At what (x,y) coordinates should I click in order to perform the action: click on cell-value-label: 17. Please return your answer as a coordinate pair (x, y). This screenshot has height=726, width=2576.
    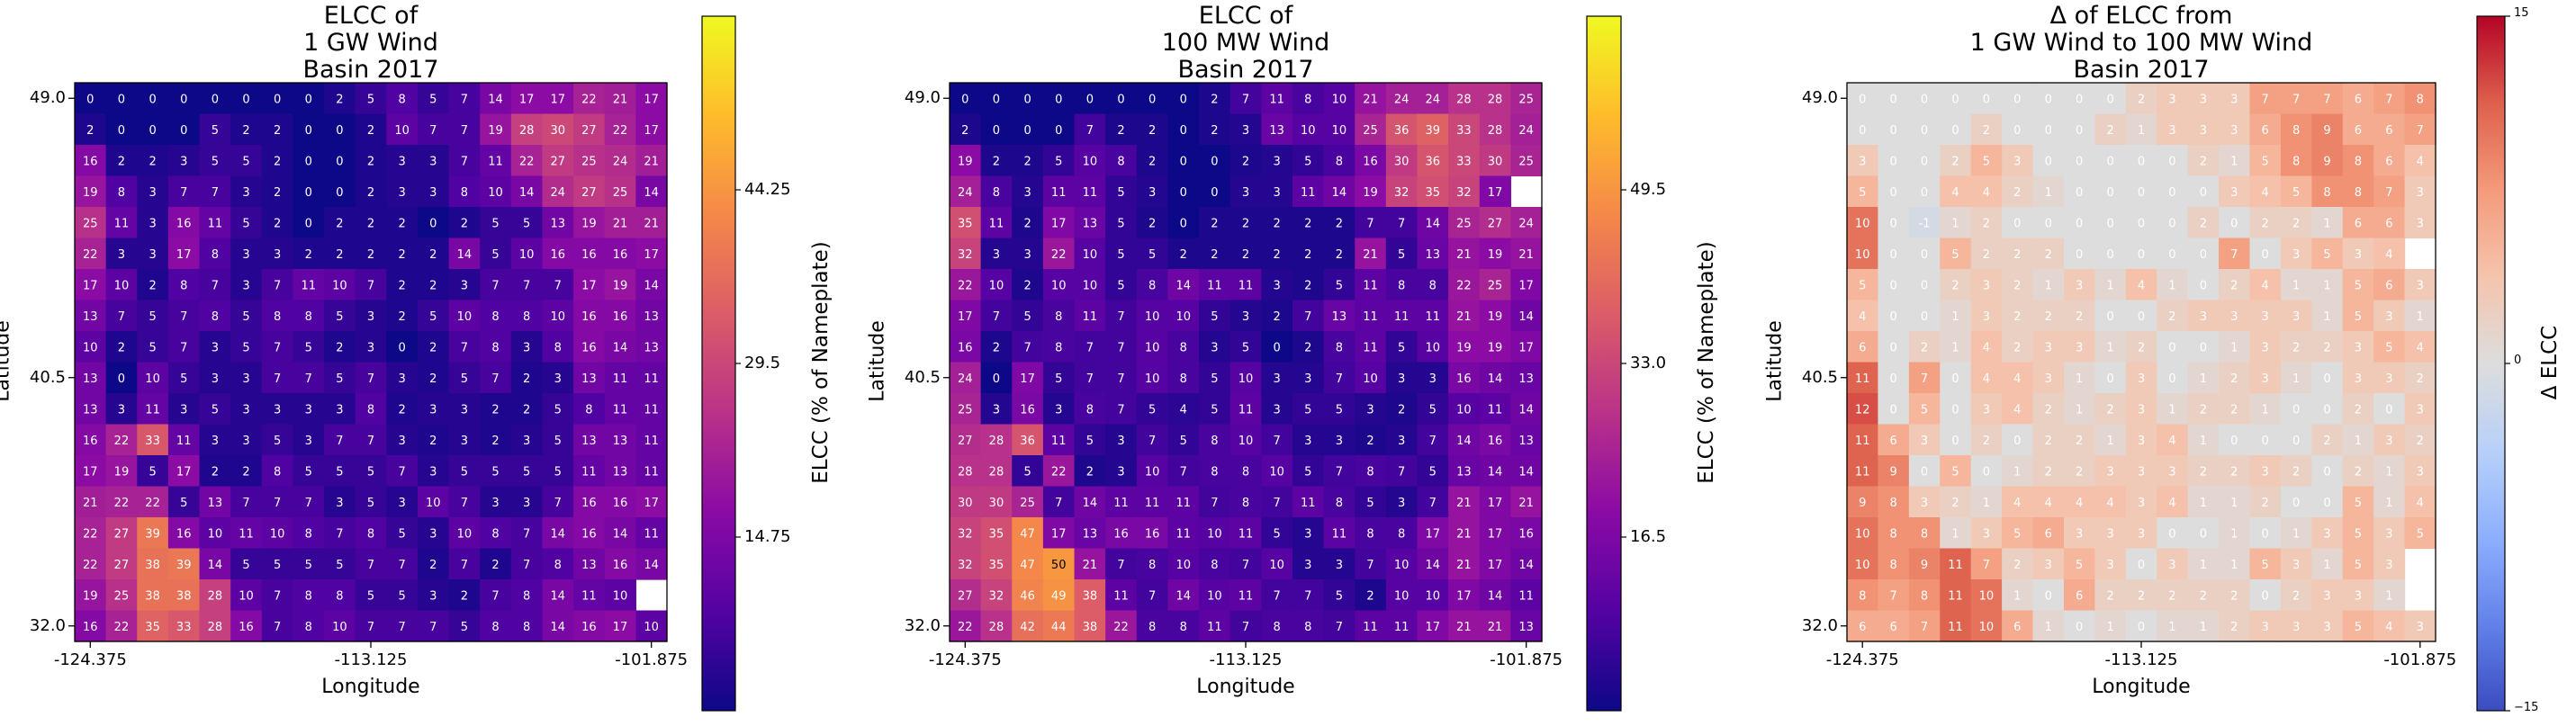
    Looking at the image, I should click on (558, 99).